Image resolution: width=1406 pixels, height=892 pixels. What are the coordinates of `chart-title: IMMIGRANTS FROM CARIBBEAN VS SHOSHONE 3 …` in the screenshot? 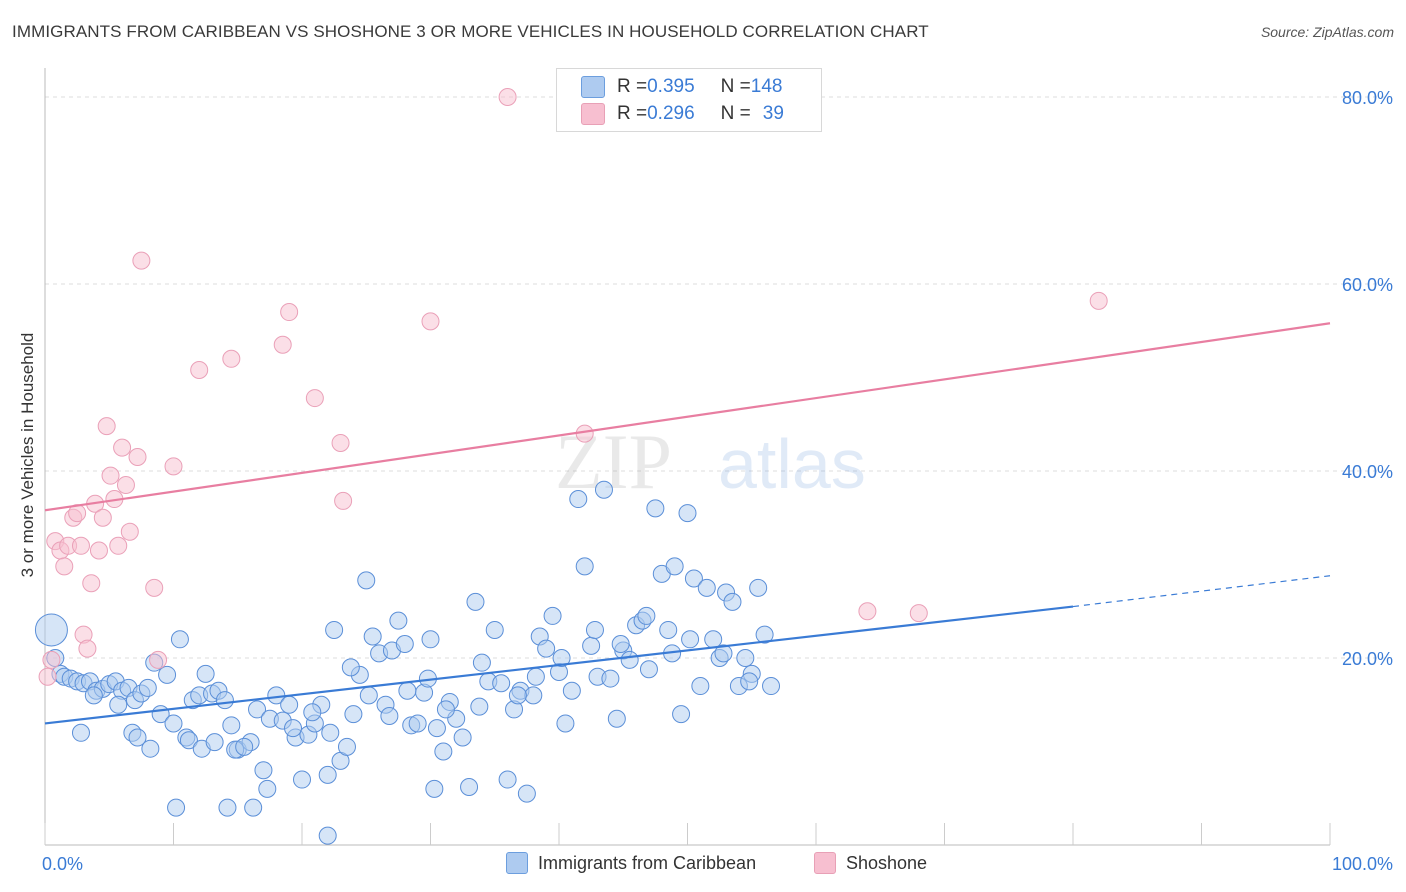 It's located at (470, 31).